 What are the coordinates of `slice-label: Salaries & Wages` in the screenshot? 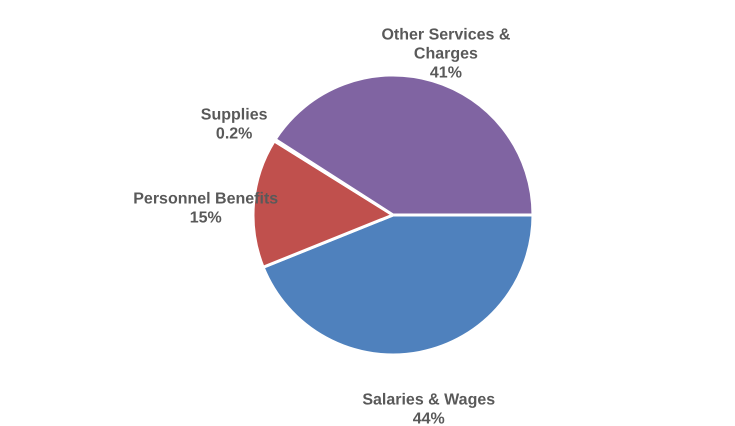 It's located at (429, 400).